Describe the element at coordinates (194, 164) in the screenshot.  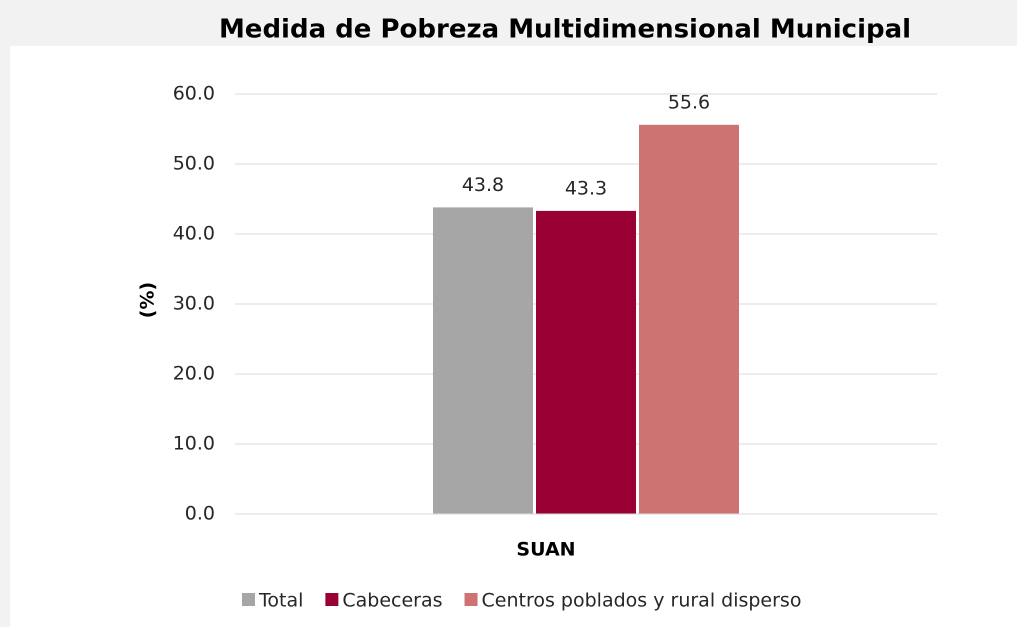
I see `y-tick-label: 50.0` at that location.